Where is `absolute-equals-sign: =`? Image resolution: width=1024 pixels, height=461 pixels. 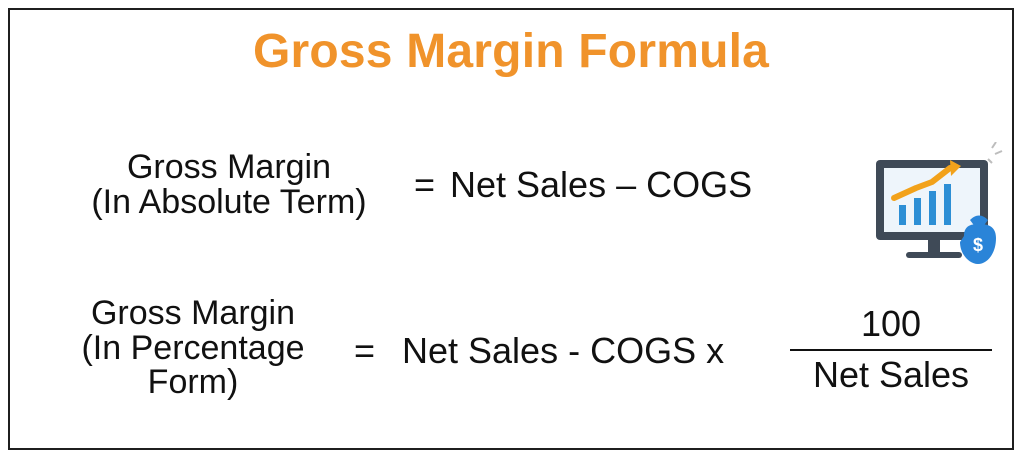
absolute-equals-sign: = is located at coordinates (425, 184).